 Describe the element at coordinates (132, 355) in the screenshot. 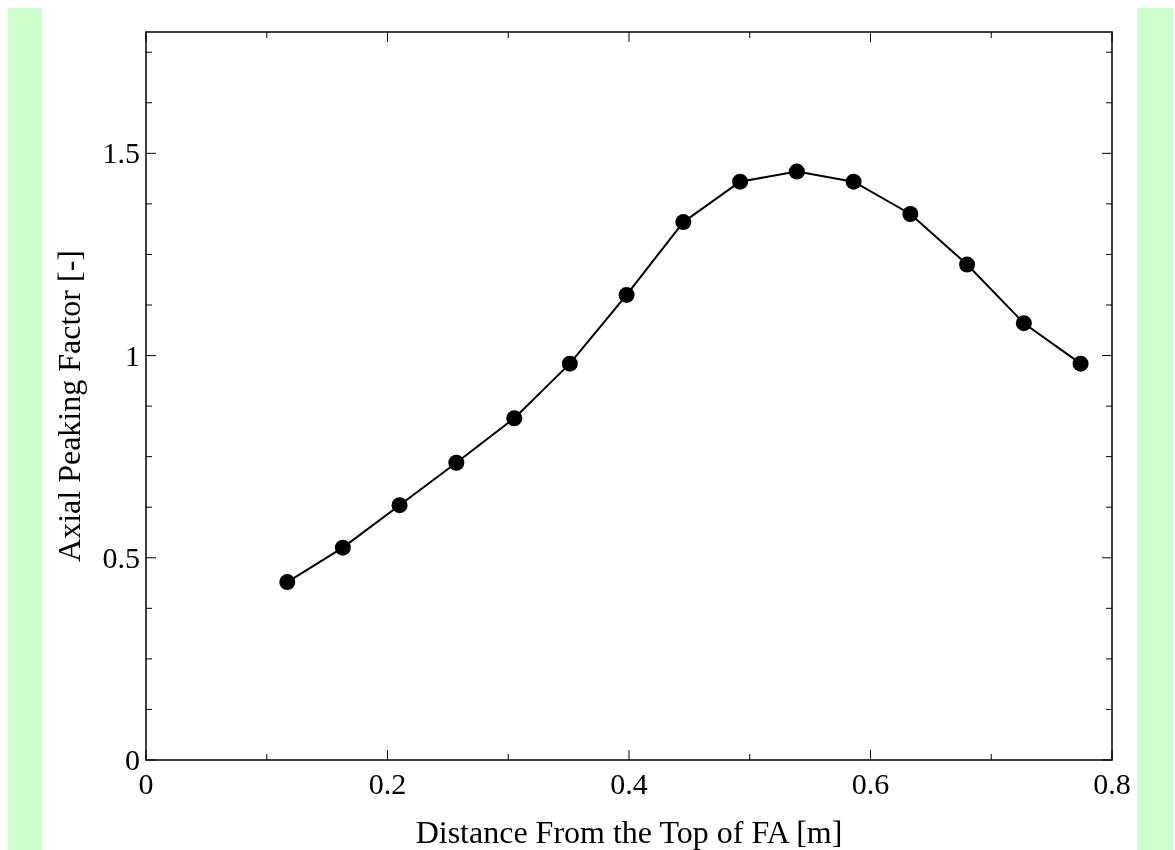

I see `y-tick-label: 1` at that location.